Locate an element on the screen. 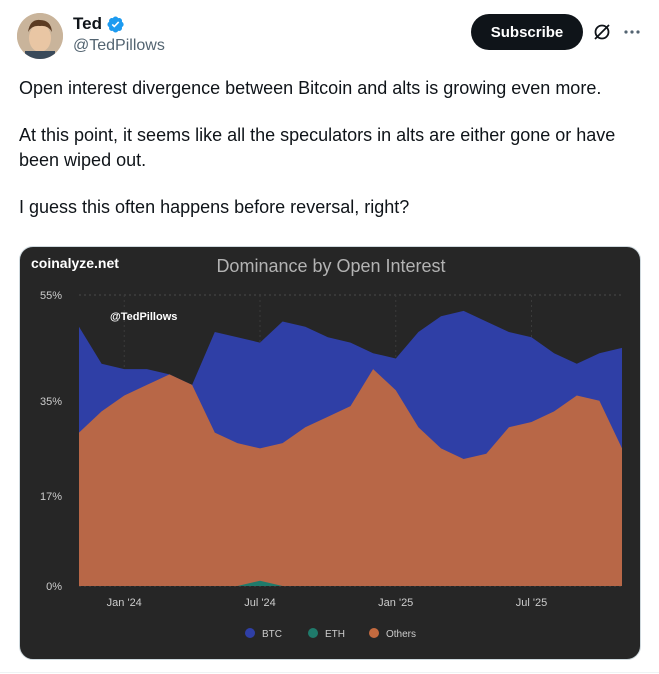  chart-watermark: @TedPillows is located at coordinates (143, 317).